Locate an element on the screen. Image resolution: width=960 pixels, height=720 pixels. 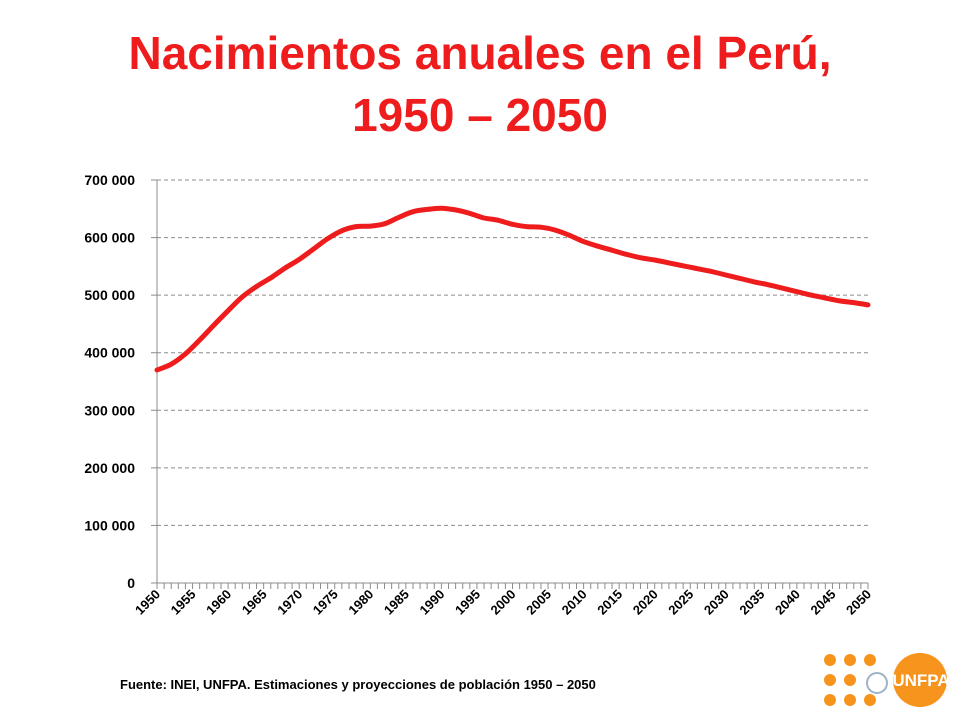
un-emblem-icon is located at coordinates (877, 683).